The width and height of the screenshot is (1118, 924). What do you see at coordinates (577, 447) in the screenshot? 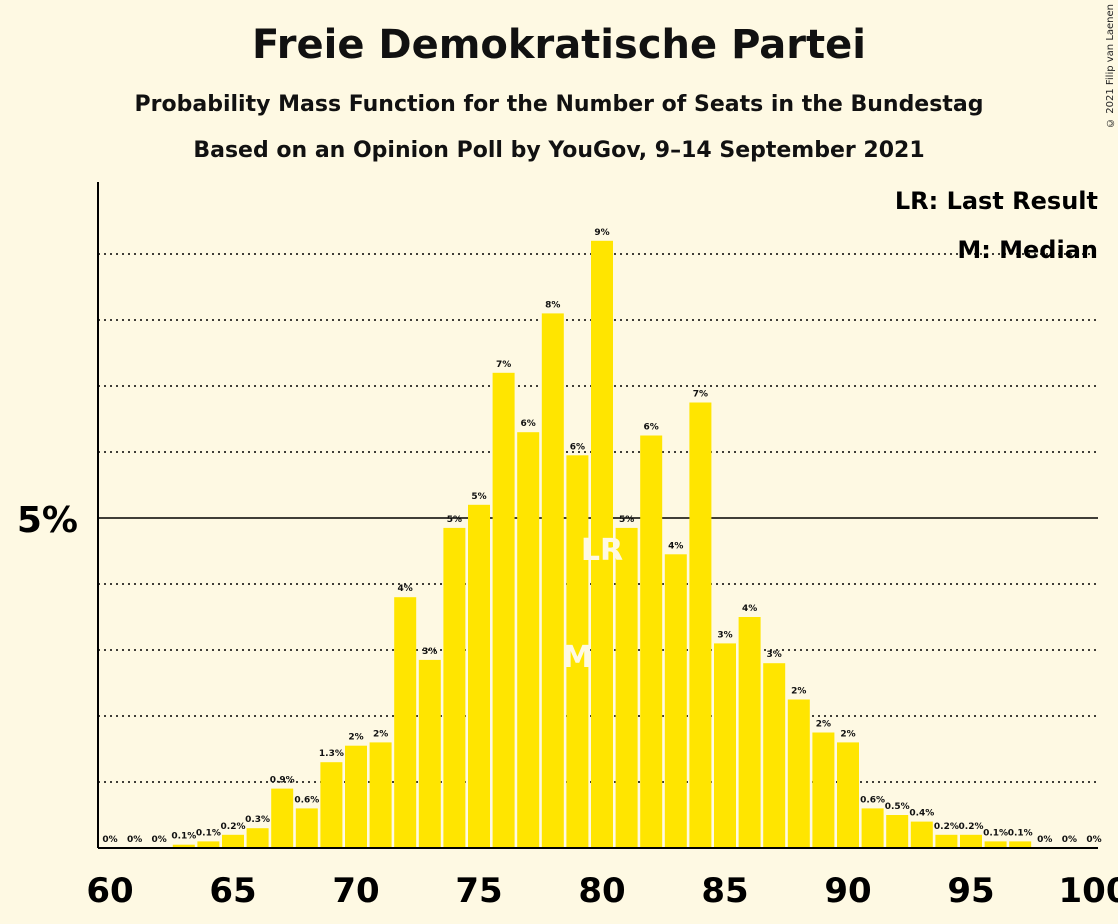
I see `data-label-79: 6%` at bounding box center [577, 447].